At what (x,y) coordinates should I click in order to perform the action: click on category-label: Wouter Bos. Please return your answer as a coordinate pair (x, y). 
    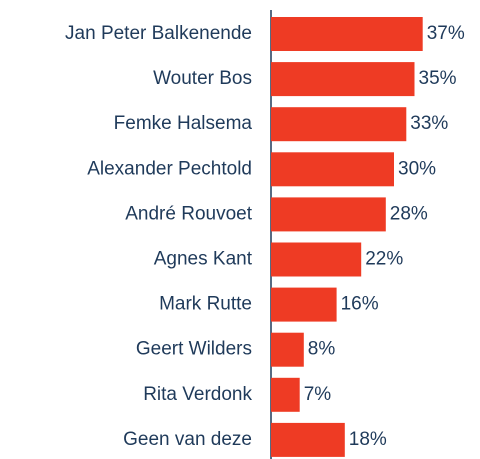
    Looking at the image, I should click on (202, 78).